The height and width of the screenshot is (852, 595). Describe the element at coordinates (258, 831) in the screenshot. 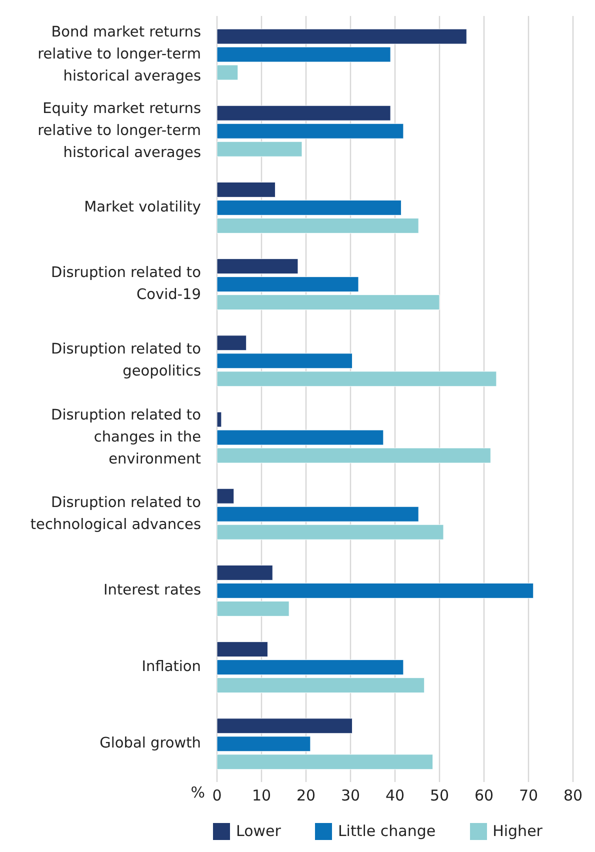

I see `legend-label: Lower` at that location.